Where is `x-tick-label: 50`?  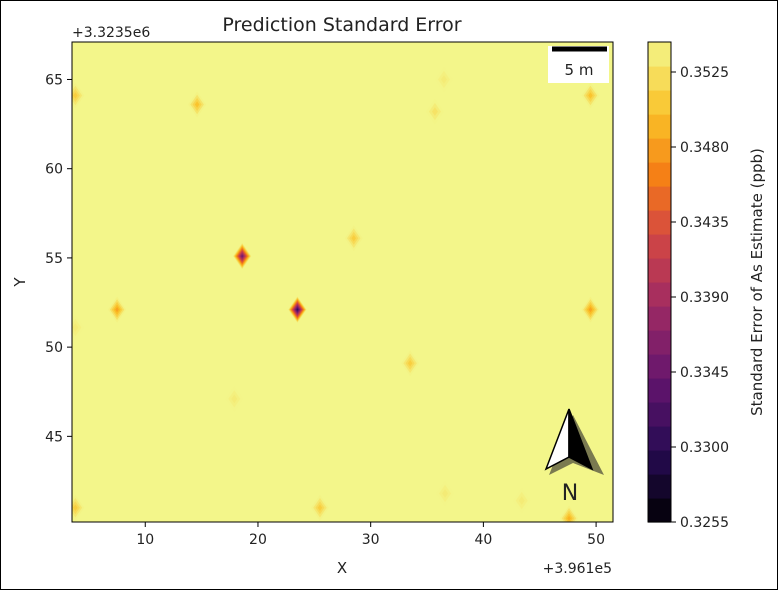 x-tick-label: 50 is located at coordinates (596, 540).